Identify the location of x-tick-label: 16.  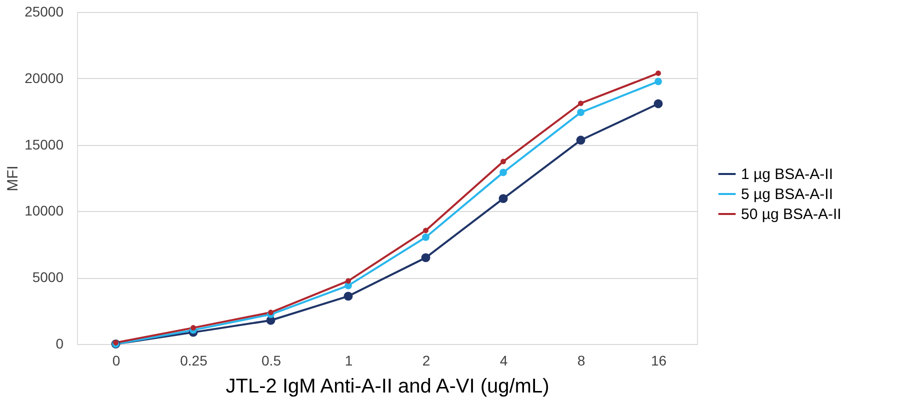
(658, 360).